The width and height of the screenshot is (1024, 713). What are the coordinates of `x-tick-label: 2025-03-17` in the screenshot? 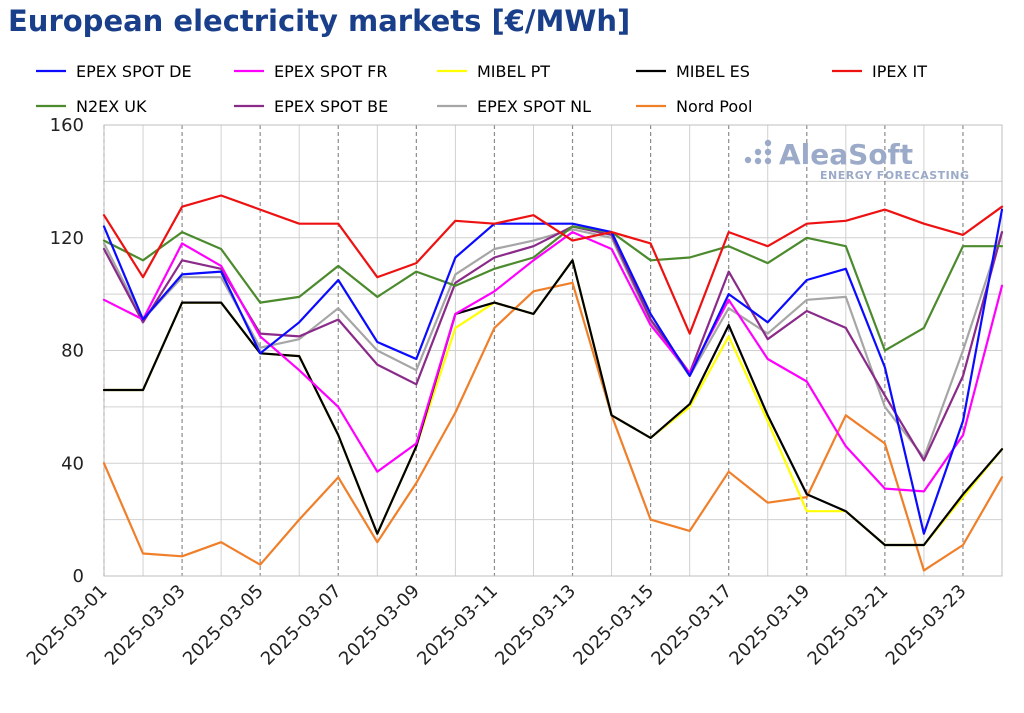 It's located at (691, 625).